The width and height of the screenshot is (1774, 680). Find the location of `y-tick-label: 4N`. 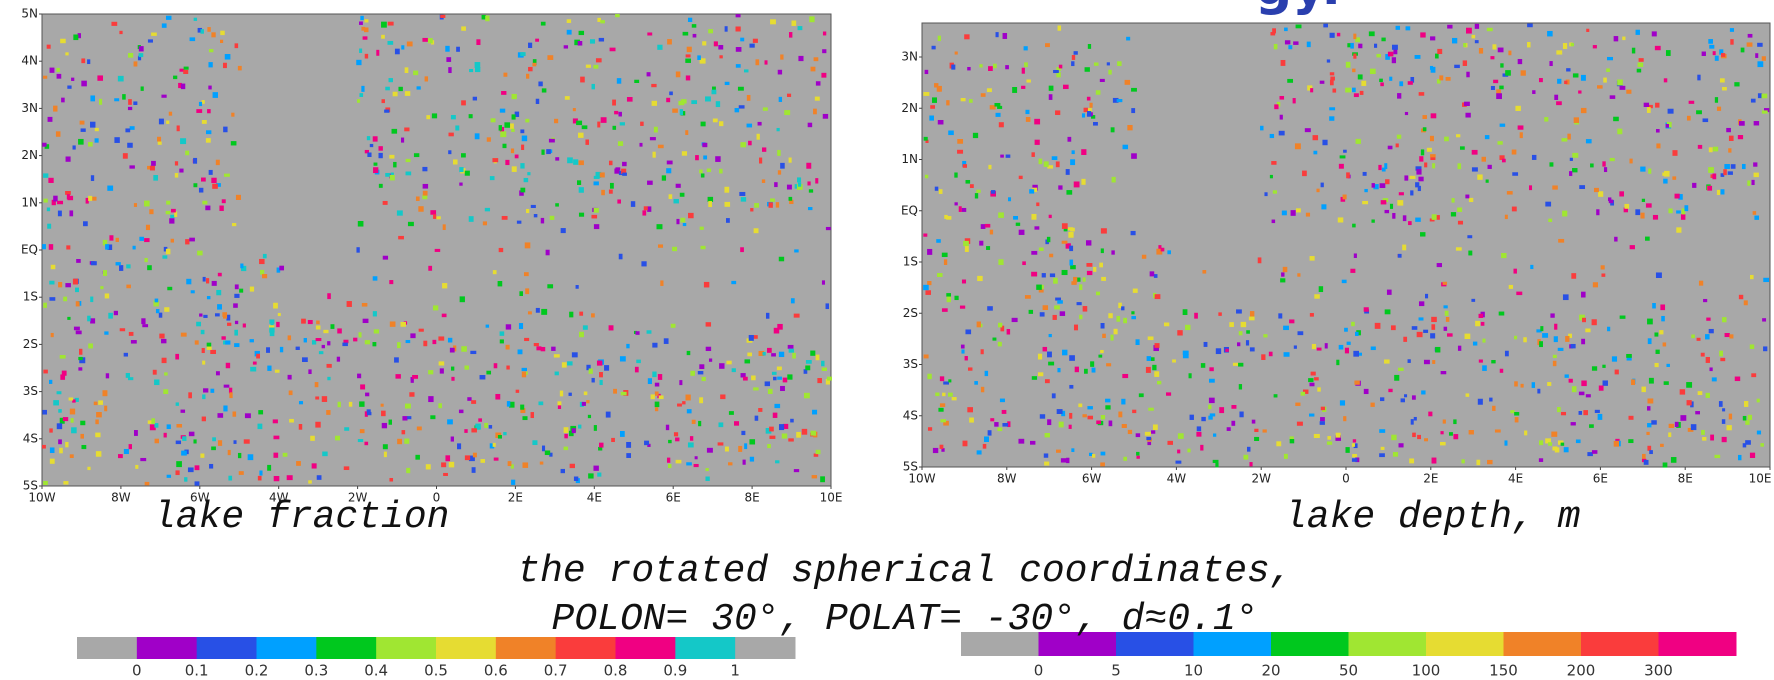

y-tick-label: 4N is located at coordinates (29, 61).